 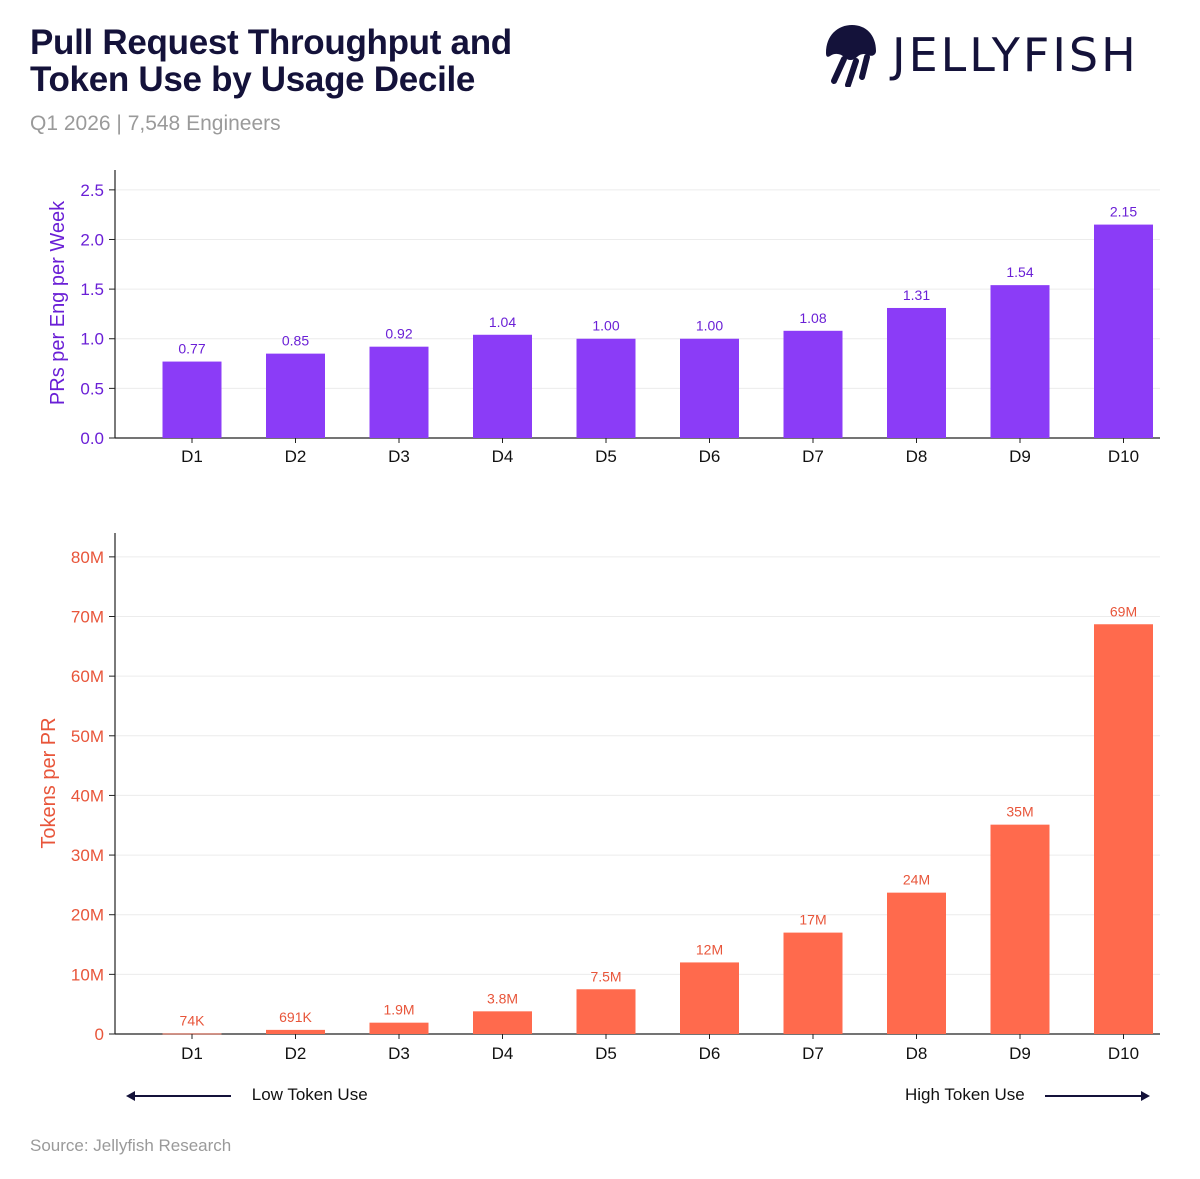 I want to click on jellyfish-logo: JELLYFISH, so click(x=980, y=55).